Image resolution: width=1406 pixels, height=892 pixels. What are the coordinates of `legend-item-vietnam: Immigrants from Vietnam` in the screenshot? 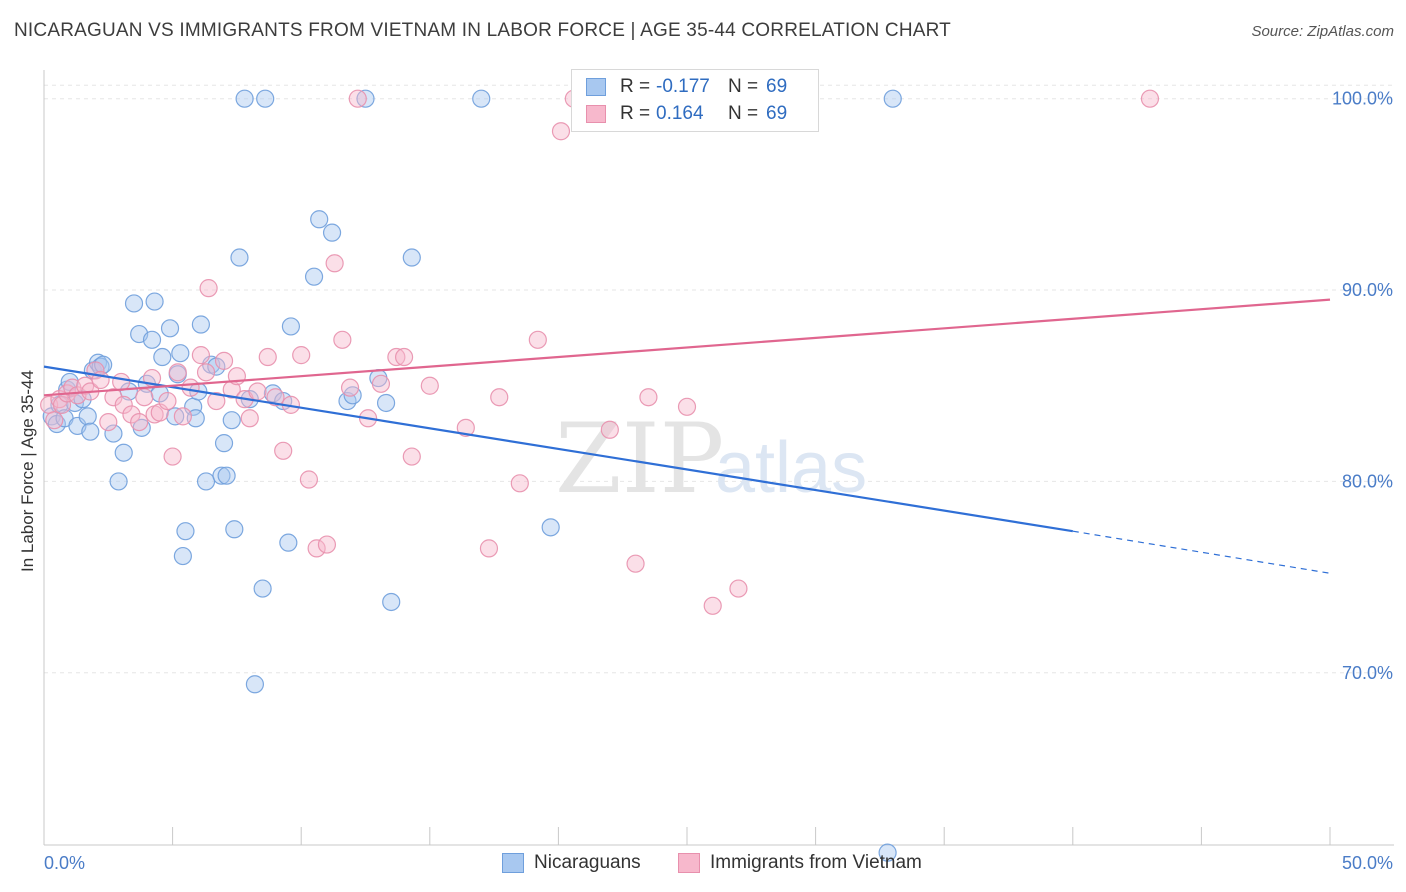 It's located at (800, 863).